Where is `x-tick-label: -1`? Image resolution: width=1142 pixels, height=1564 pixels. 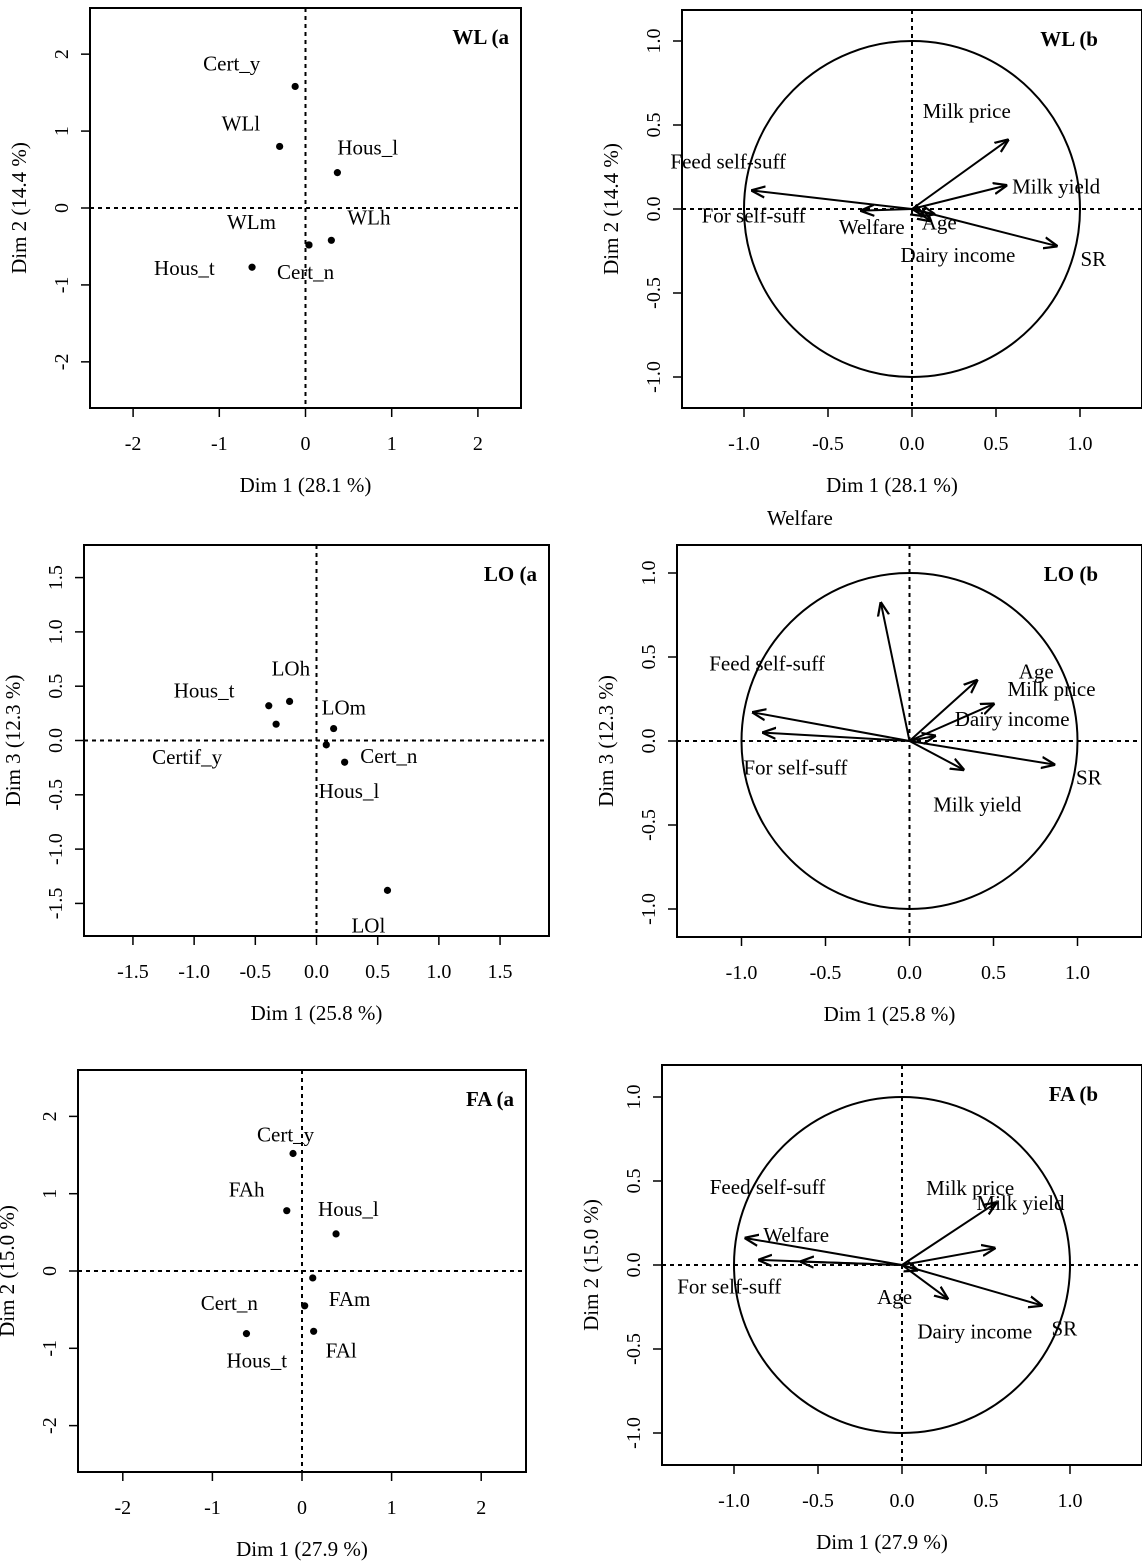 x-tick-label: -1 is located at coordinates (219, 444).